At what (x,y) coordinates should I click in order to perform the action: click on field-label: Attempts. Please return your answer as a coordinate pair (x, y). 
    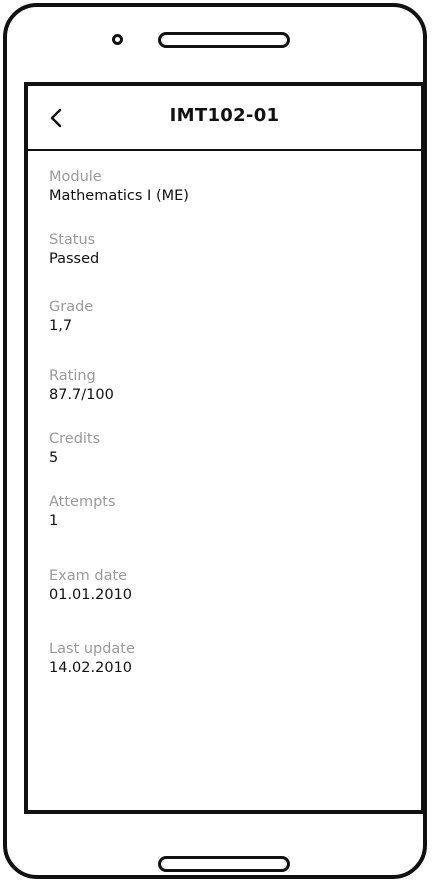
    Looking at the image, I should click on (82, 502).